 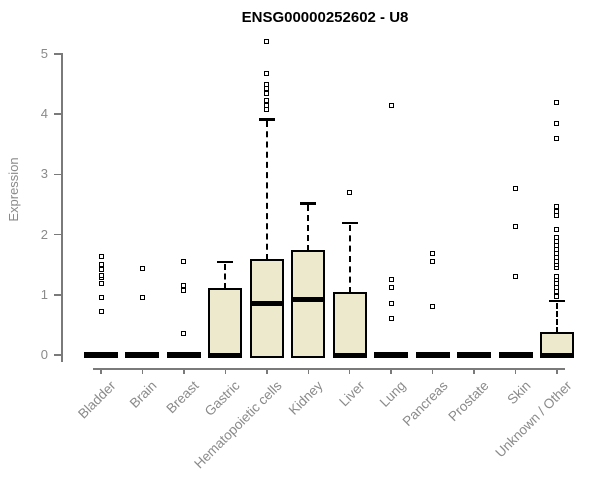 I want to click on y-tick-label: 0, so click(x=44, y=354).